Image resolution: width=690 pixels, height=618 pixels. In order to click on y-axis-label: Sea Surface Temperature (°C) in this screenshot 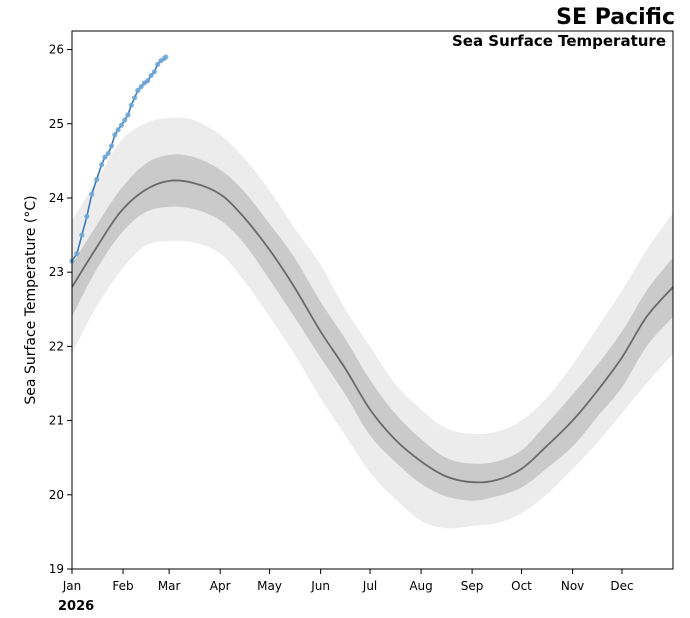, I will do `click(31, 299)`.